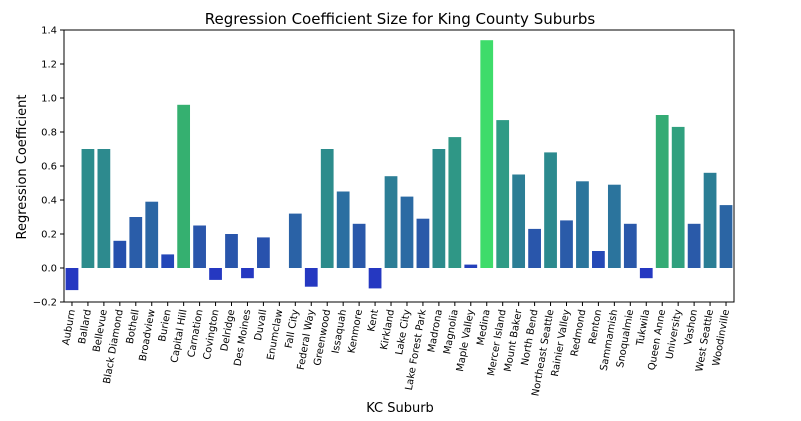 The image size is (801, 421). Describe the element at coordinates (675, 335) in the screenshot. I see `x-tick-label: University` at that location.